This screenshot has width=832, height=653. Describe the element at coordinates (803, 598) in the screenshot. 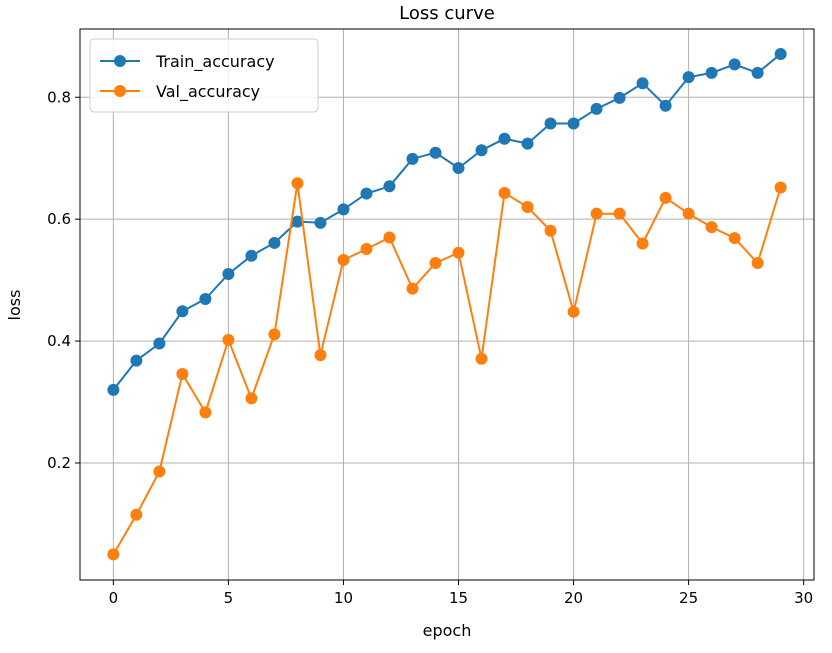

I see `x-tick-label: 30` at that location.